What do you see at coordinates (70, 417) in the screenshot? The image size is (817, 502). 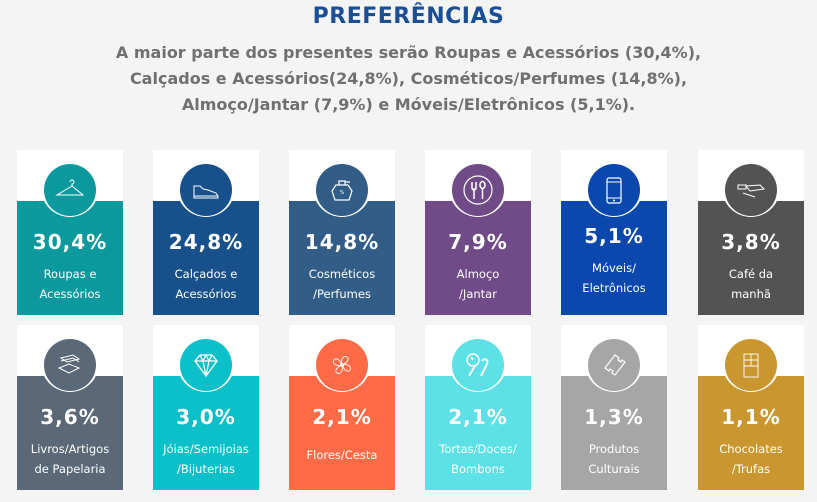 I see `card-percentage: 3,6%` at bounding box center [70, 417].